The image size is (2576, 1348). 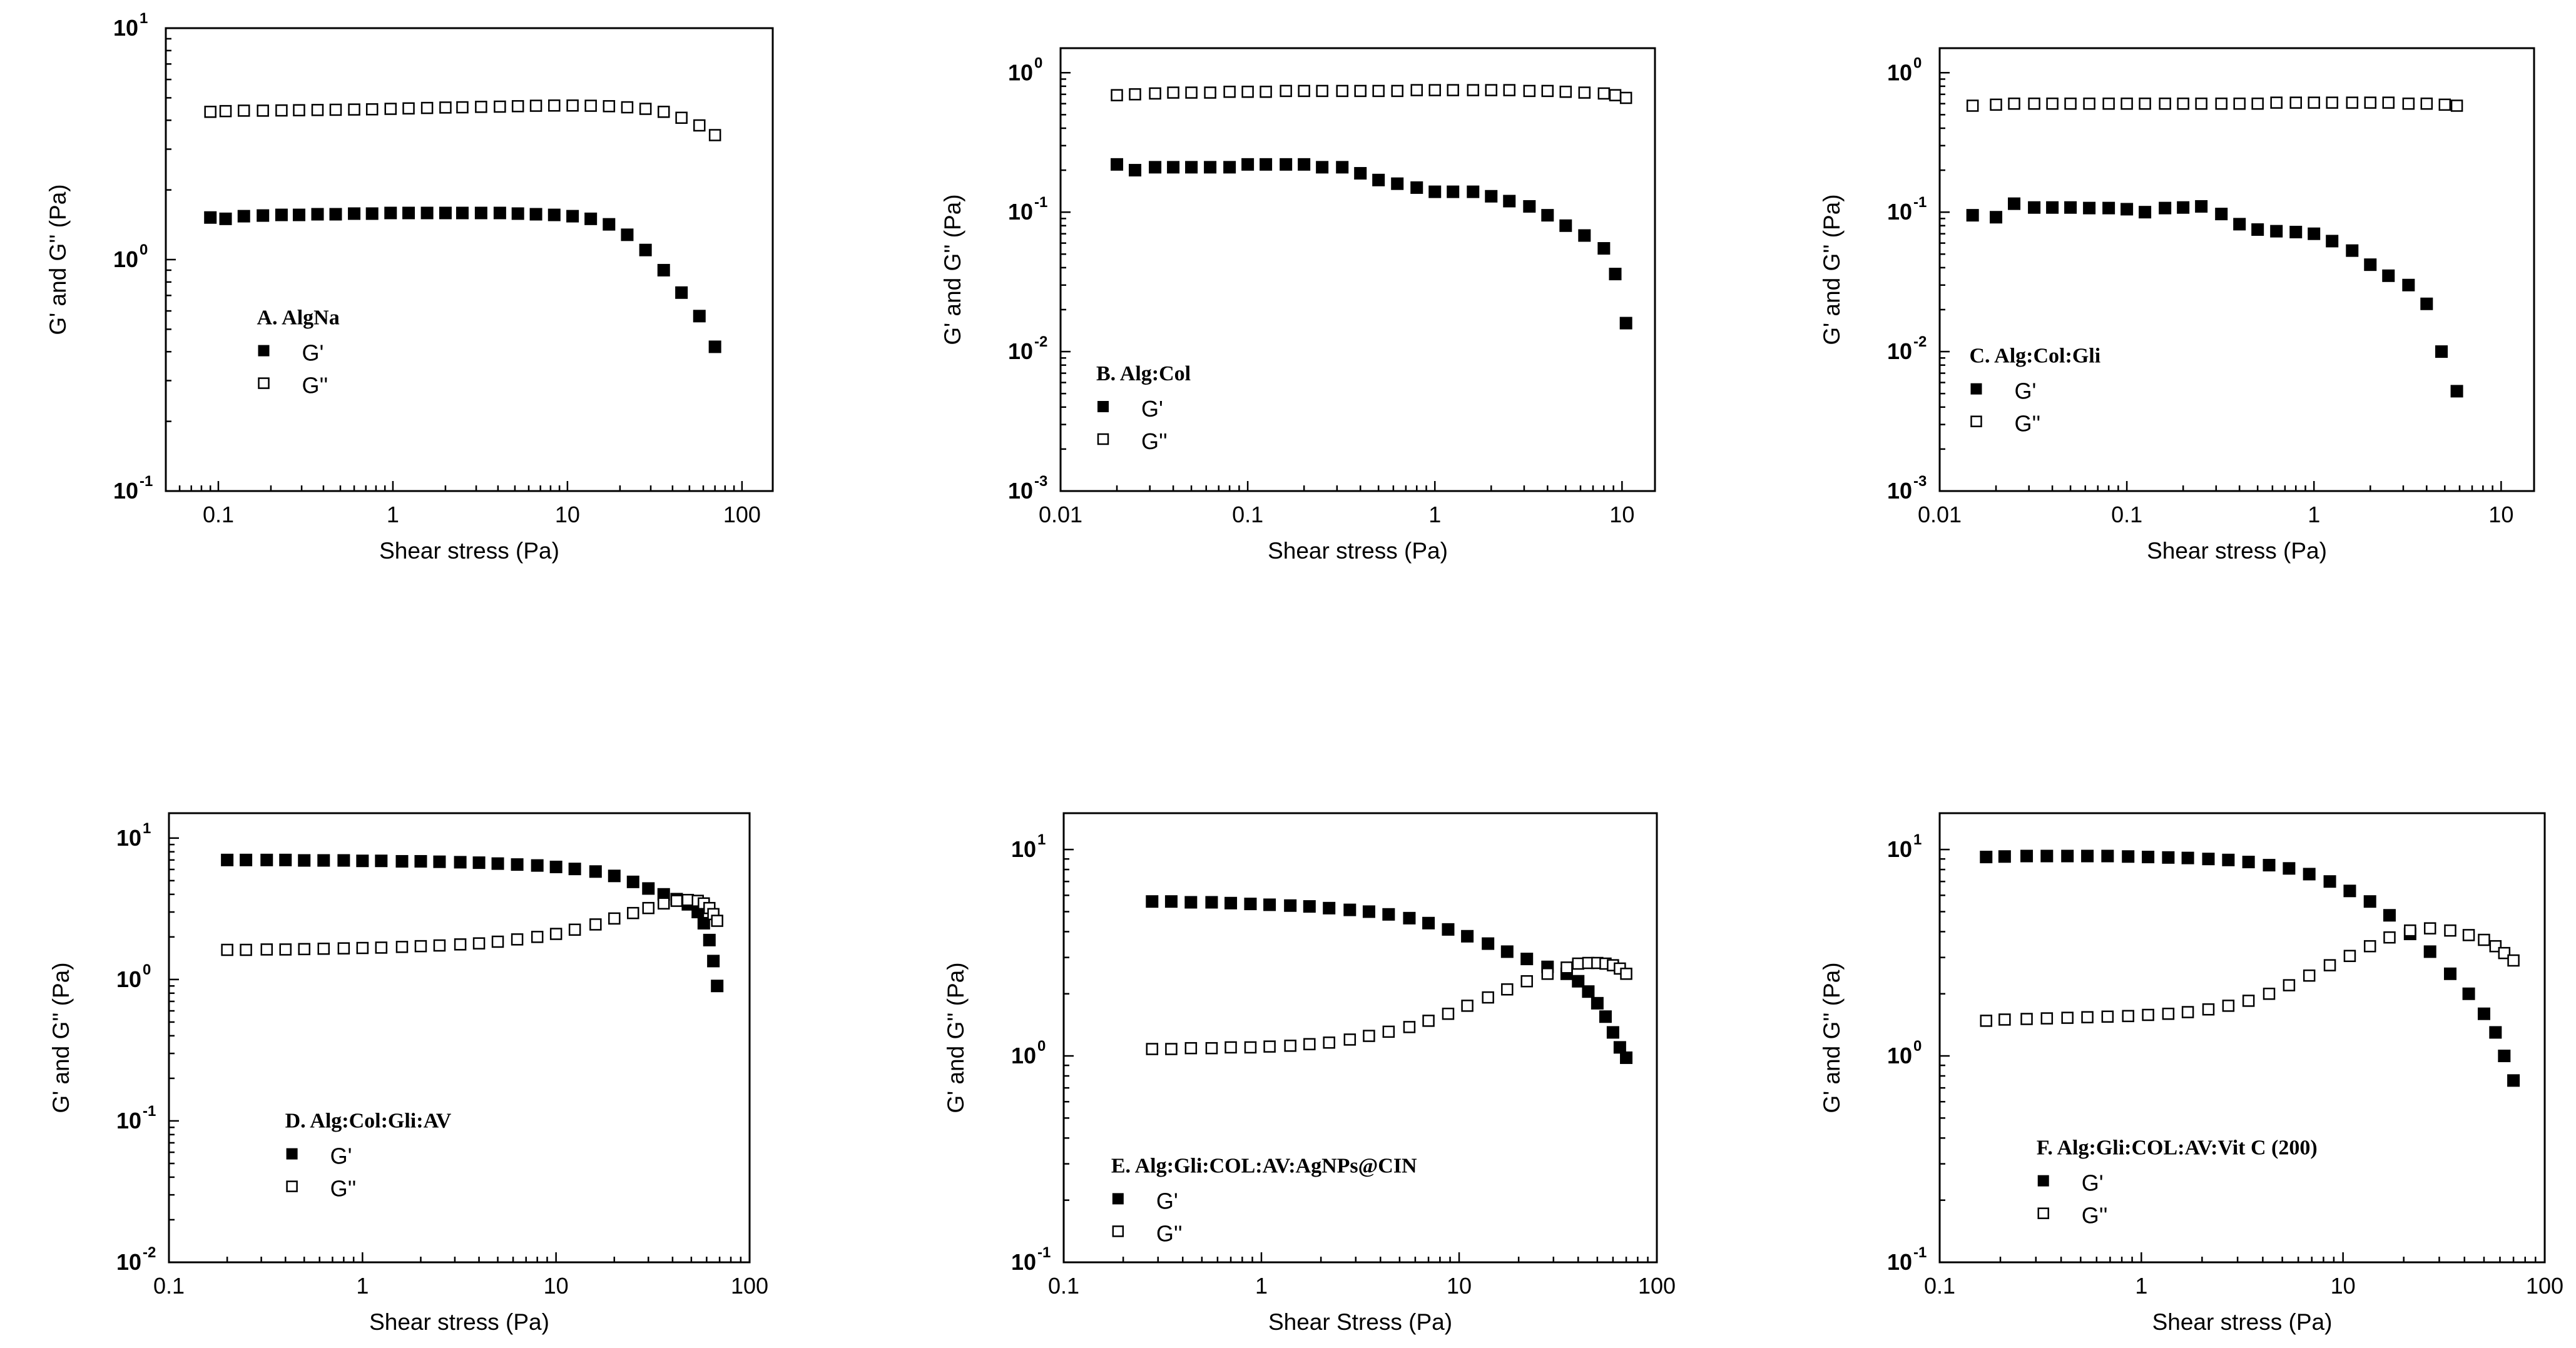 What do you see at coordinates (469, 551) in the screenshot?
I see `x-axis-label: Shear stress (Pa)` at bounding box center [469, 551].